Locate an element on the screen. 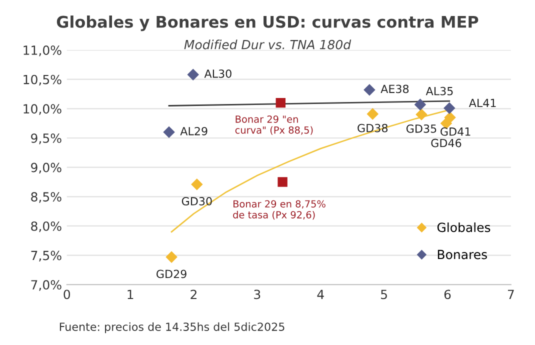  annotation: AL35 is located at coordinates (439, 91).